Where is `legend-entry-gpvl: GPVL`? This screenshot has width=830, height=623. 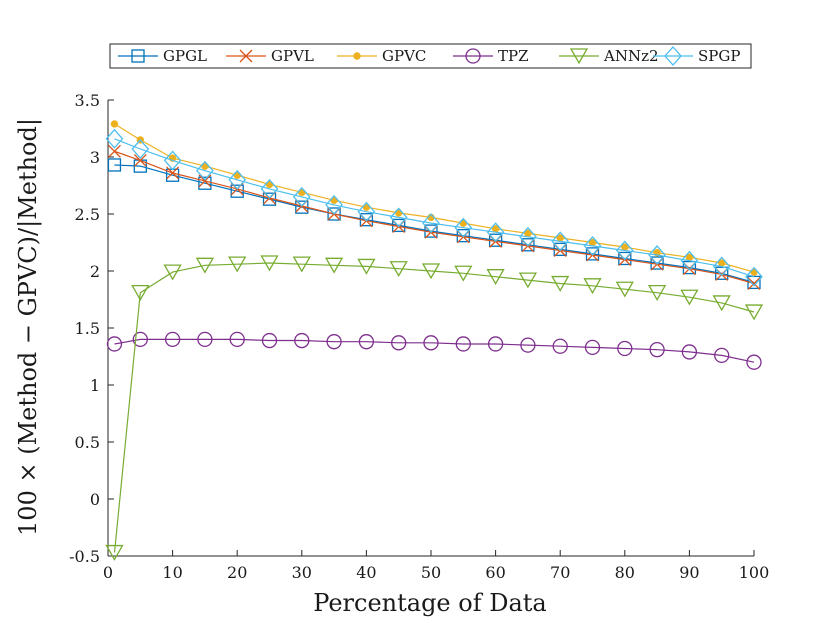 legend-entry-gpvl: GPVL is located at coordinates (270, 56).